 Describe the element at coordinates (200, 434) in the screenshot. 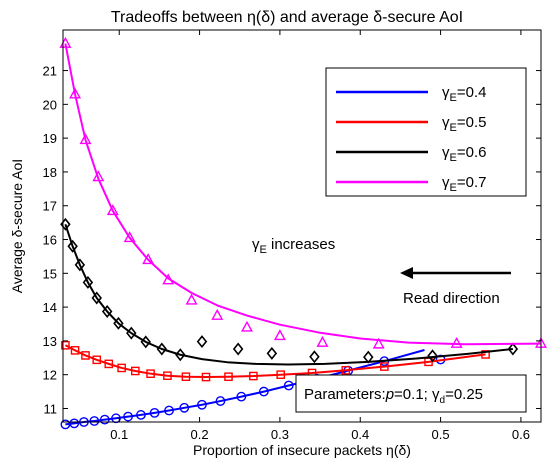

I see `x-tick-label: 0.2` at that location.